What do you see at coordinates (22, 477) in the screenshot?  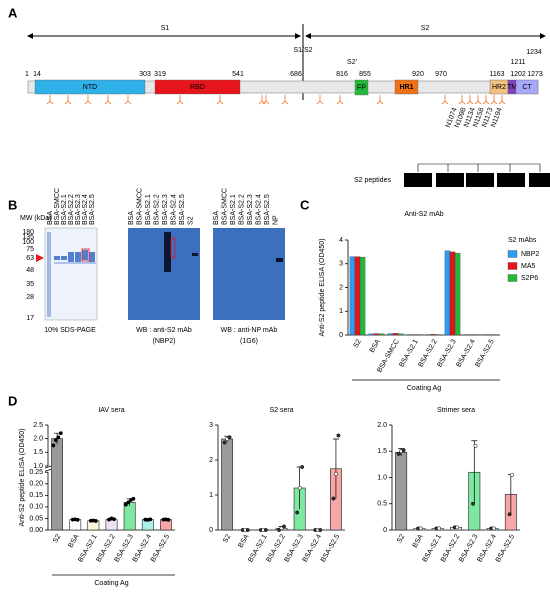 I see `y-axis-label: Anti-S2 peptide ELISA (OD450)` at bounding box center [22, 477].